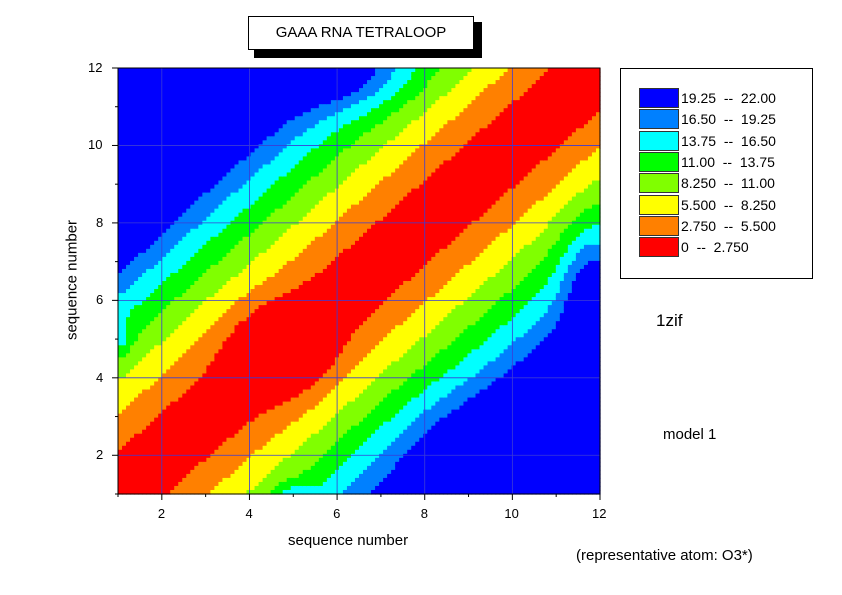 The width and height of the screenshot is (842, 595). What do you see at coordinates (95, 67) in the screenshot?
I see `y-tick-label: 12` at bounding box center [95, 67].